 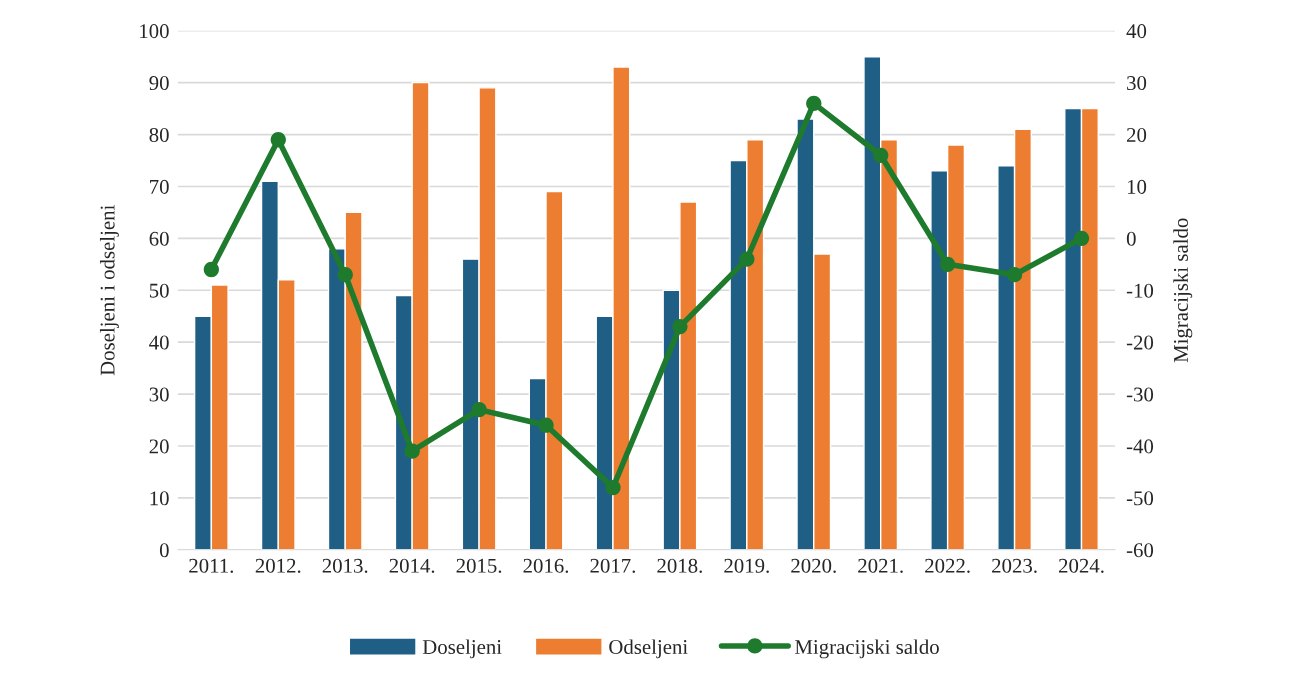 I want to click on y-tick-label: 20, so click(x=159, y=446).